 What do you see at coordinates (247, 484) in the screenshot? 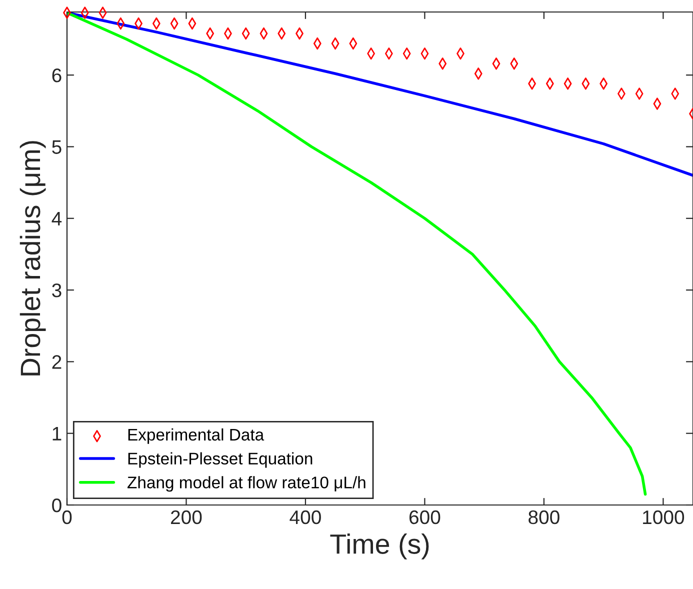
I see `legend-label: Zhang model at flow rate10 μL/h` at bounding box center [247, 484].